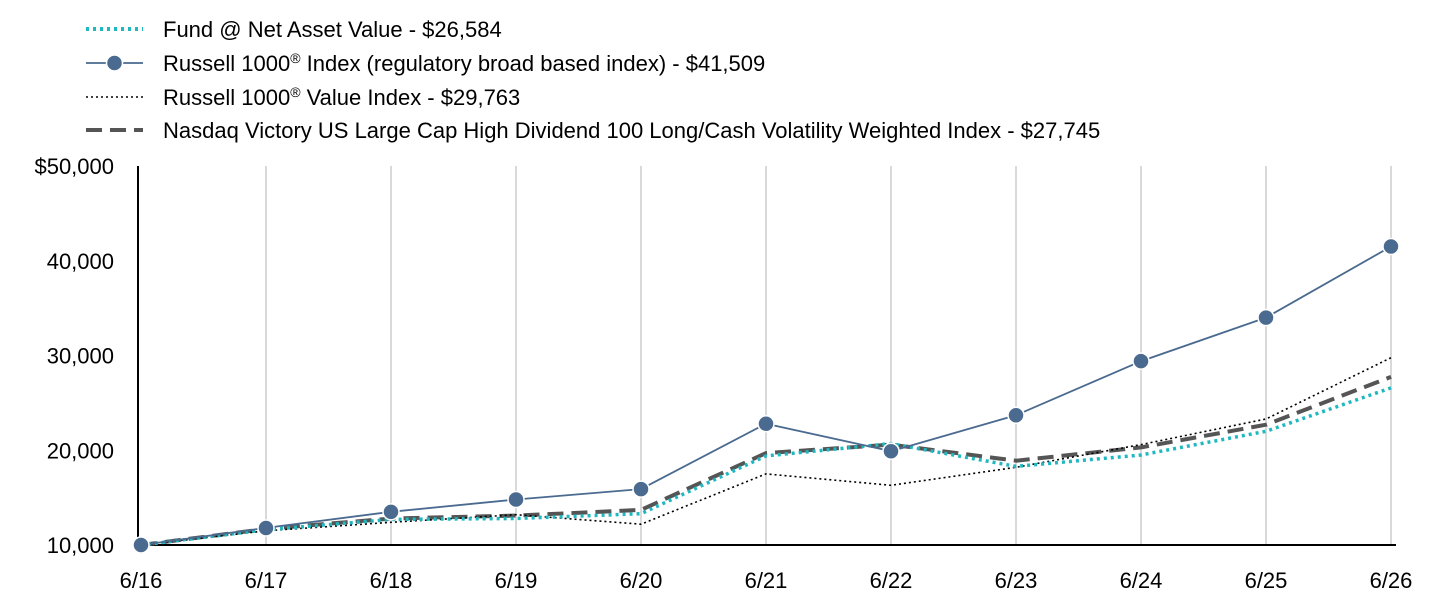 The width and height of the screenshot is (1436, 610). I want to click on legend-label: Russell 1000® Value Index - $29,763, so click(341, 97).